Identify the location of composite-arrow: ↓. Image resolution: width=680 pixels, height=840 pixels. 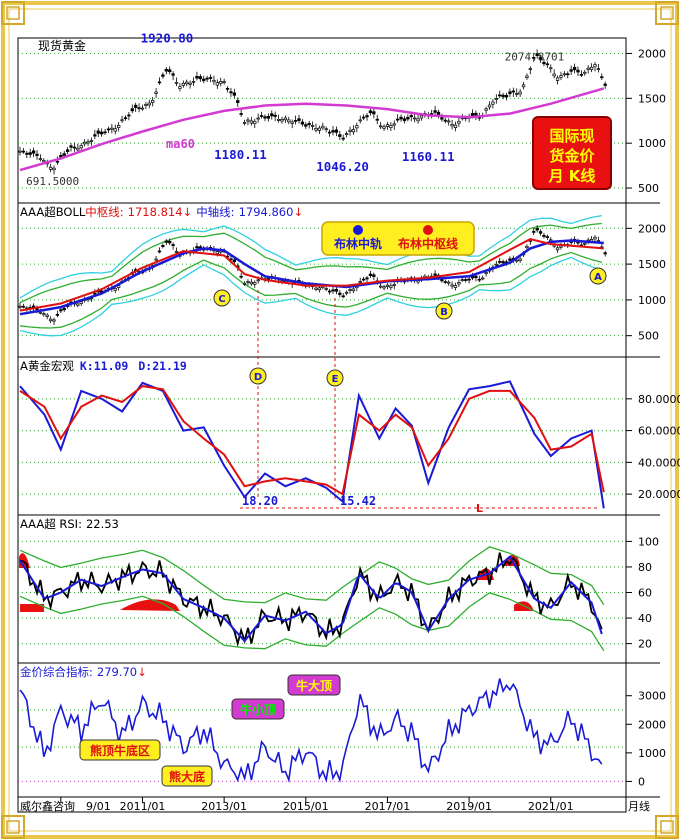
(142, 672).